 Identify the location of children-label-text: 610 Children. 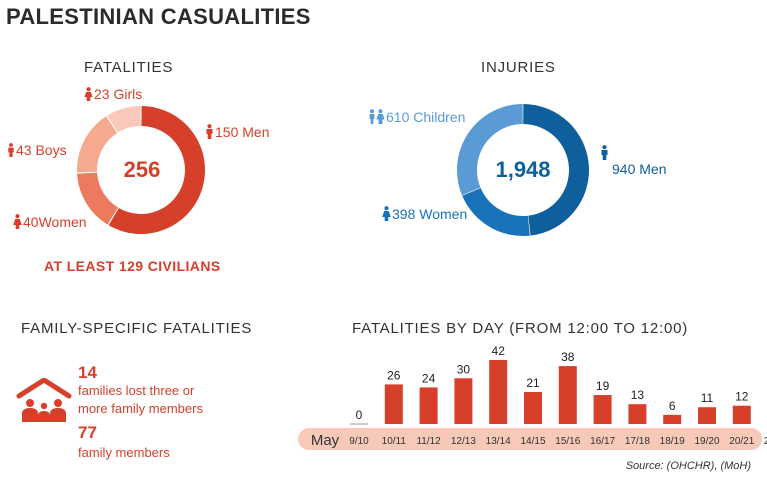
(426, 117).